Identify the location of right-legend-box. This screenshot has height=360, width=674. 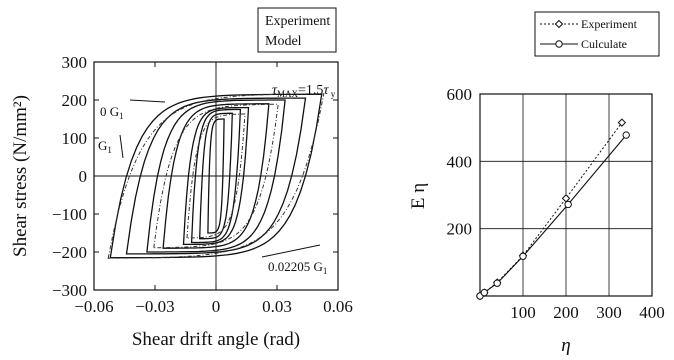
(597, 34).